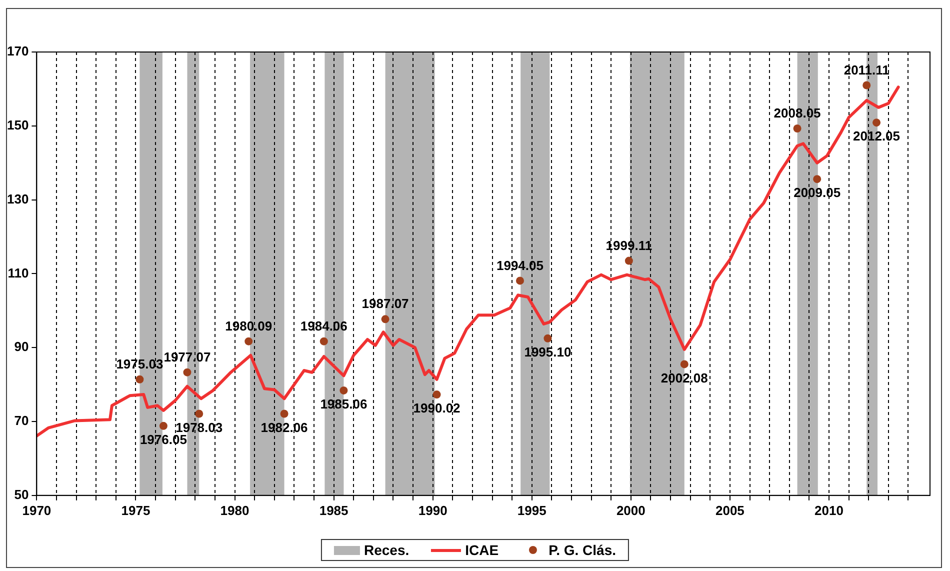 Image resolution: width=950 pixels, height=571 pixels. What do you see at coordinates (520, 265) in the screenshot?
I see `annotation: 1994.05` at bounding box center [520, 265].